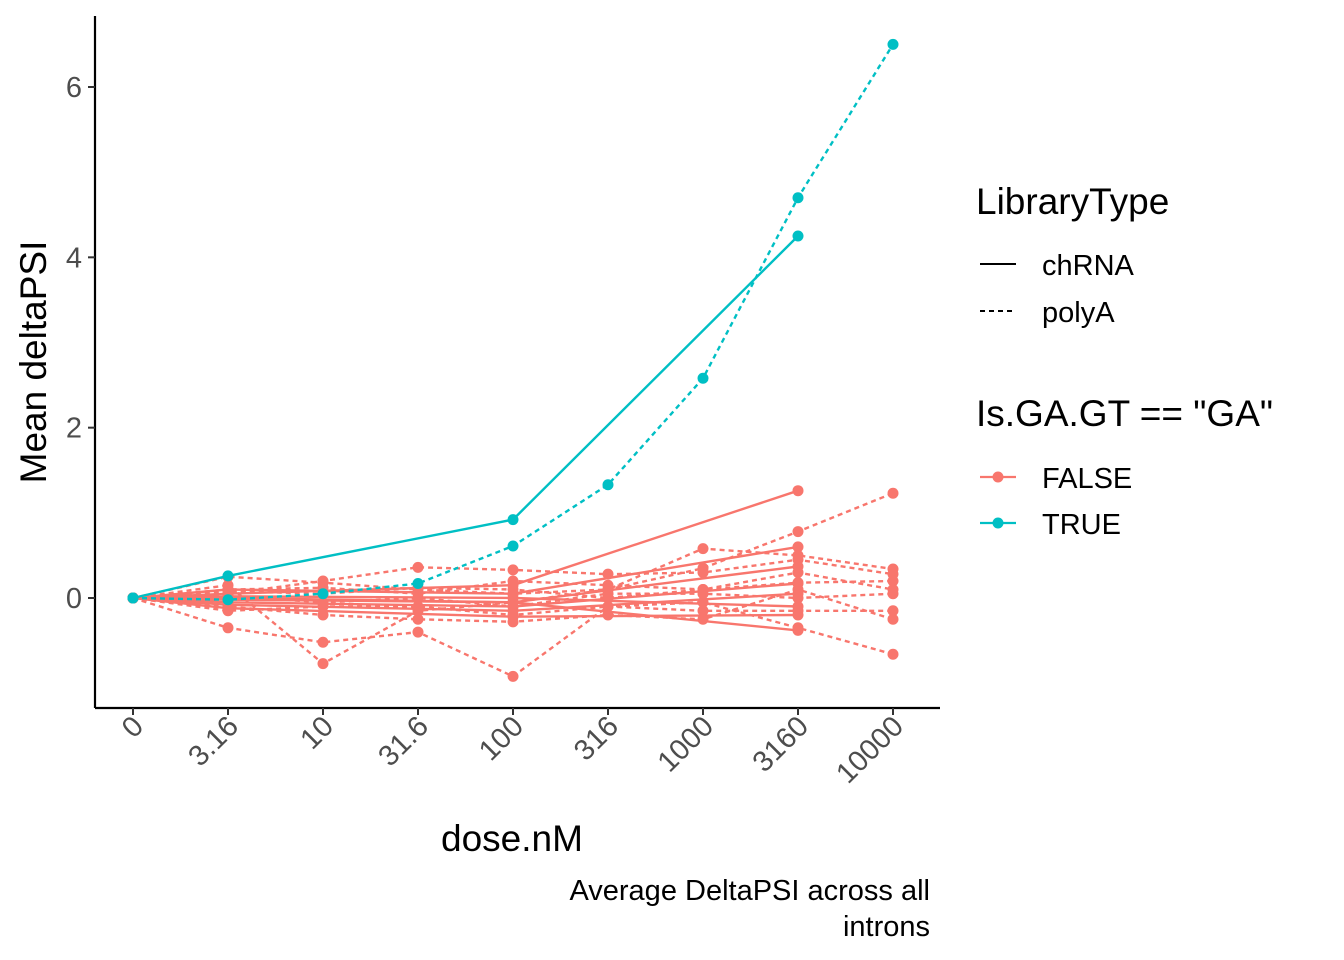 The width and height of the screenshot is (1344, 960). What do you see at coordinates (133, 727) in the screenshot?
I see `x-tick-label: 0` at bounding box center [133, 727].